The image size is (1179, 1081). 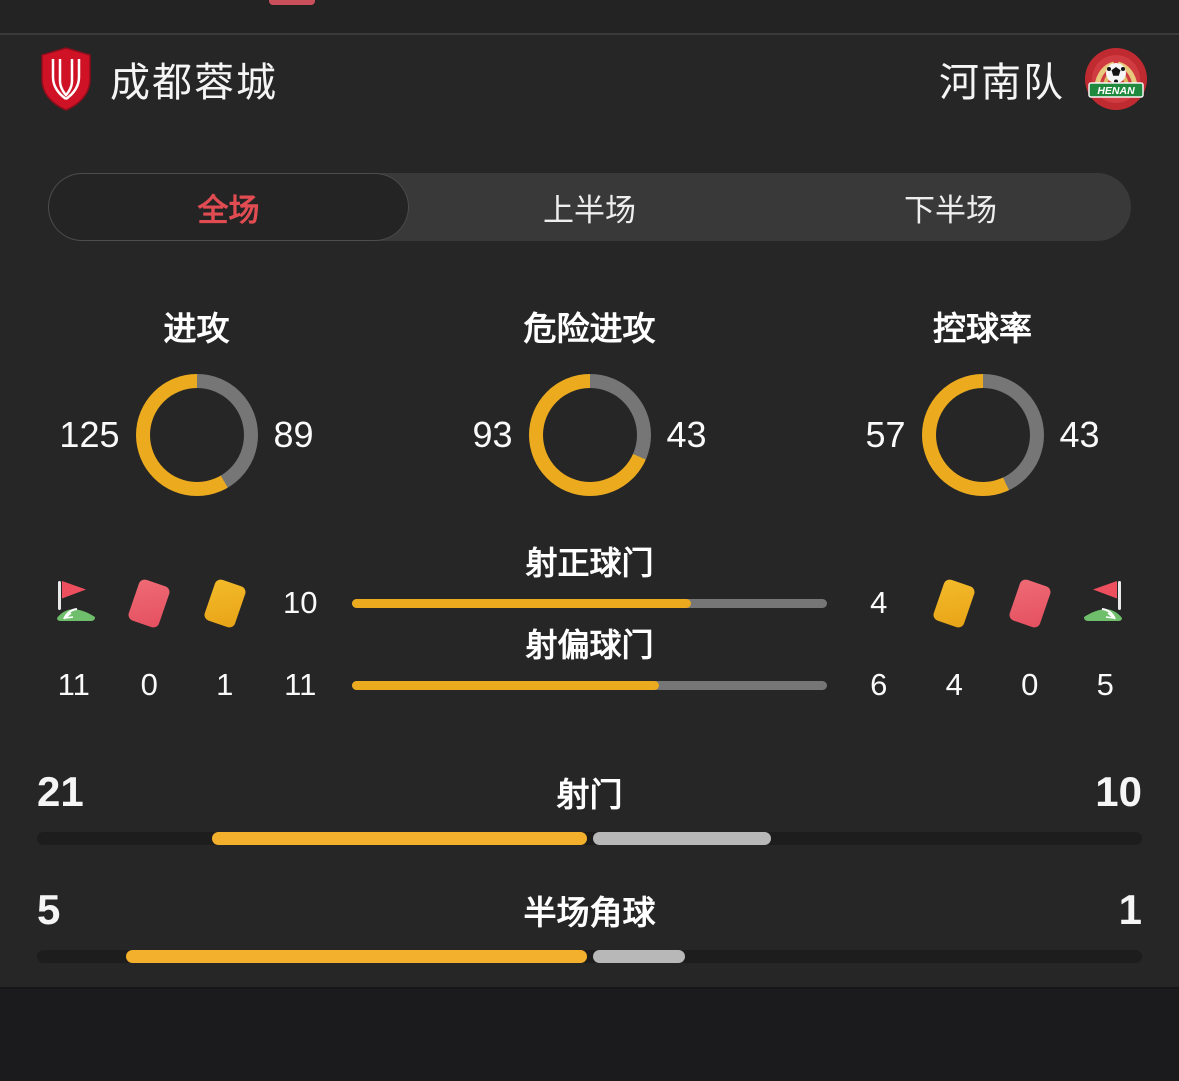 I want to click on home-red-cards-value: 0, so click(x=149, y=684).